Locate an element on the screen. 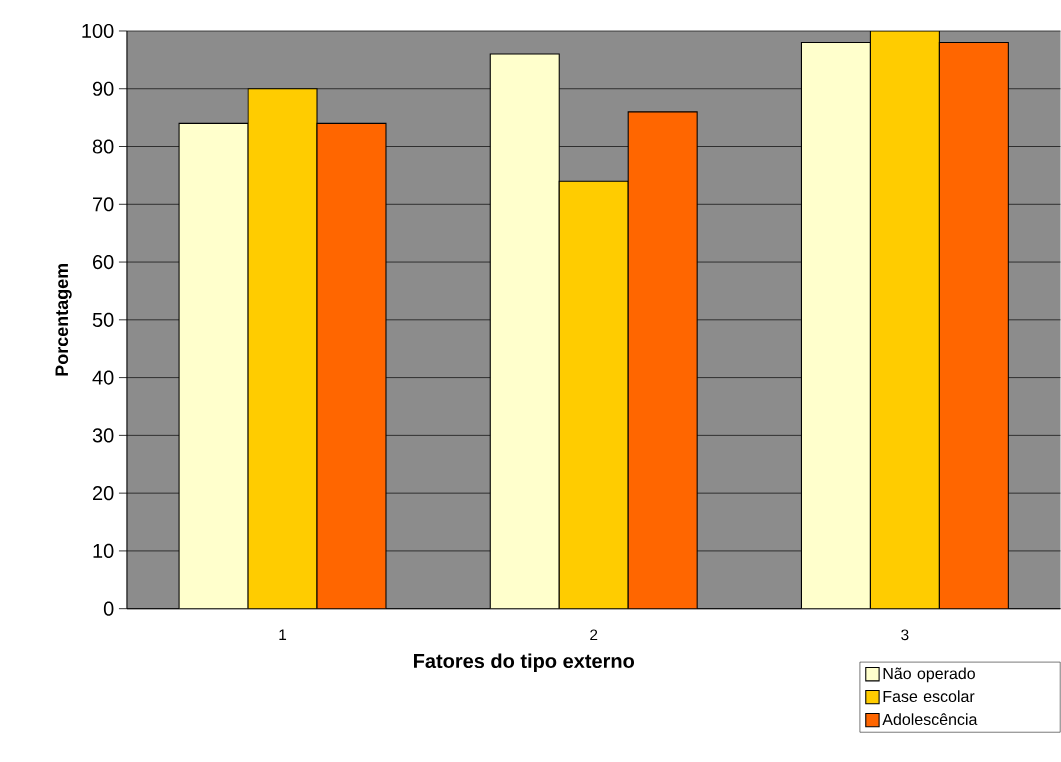 This screenshot has width=1061, height=762. y-tick-label: 60 is located at coordinates (103, 262).